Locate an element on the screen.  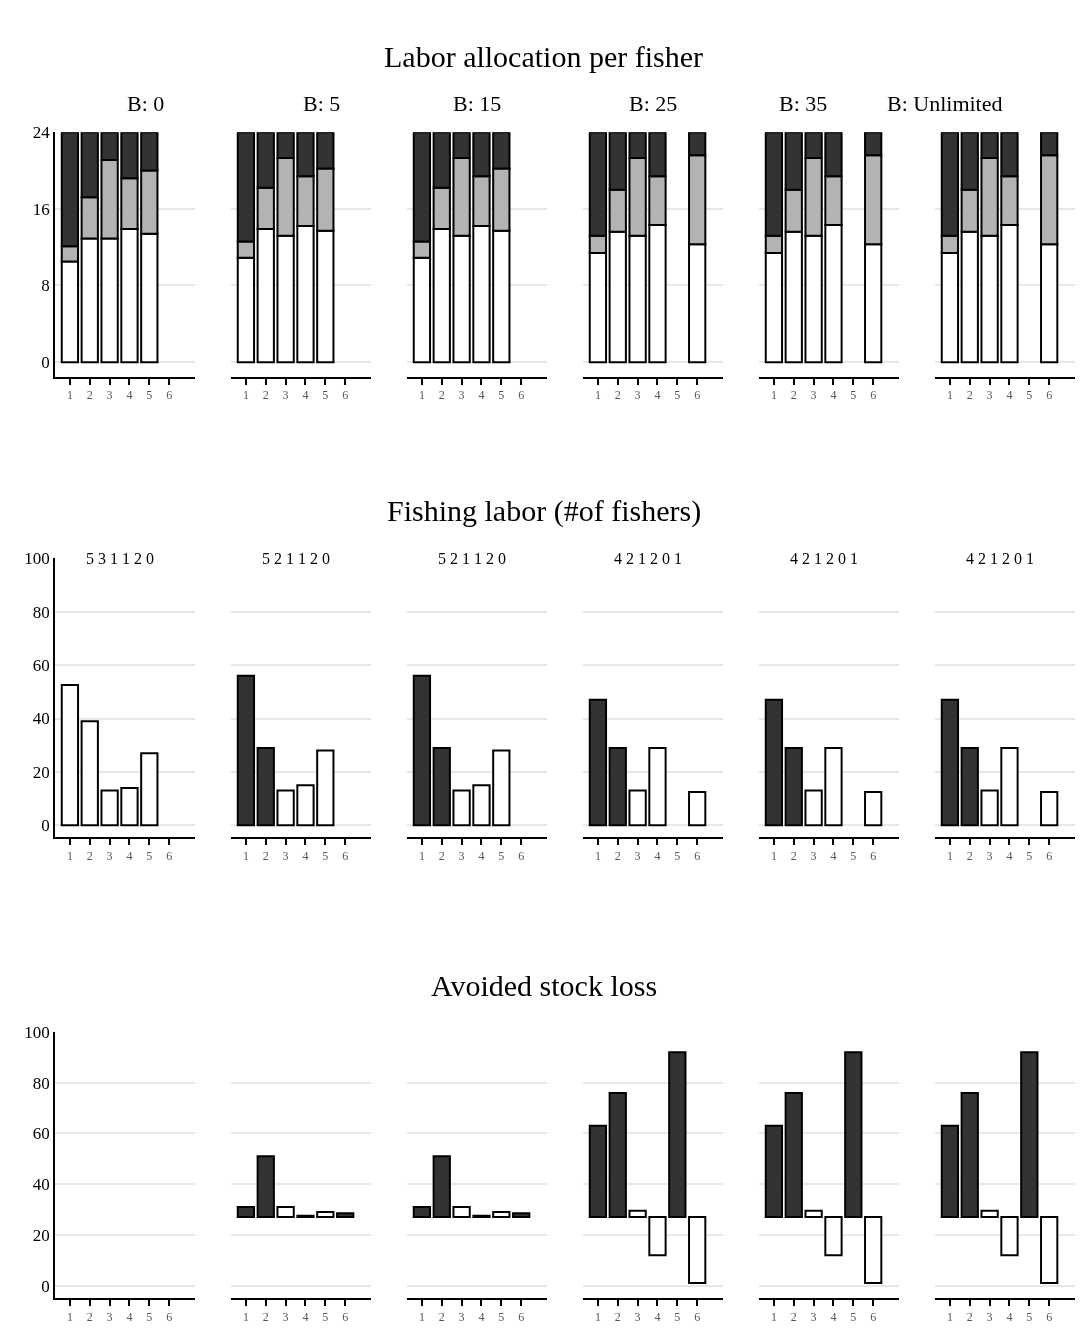
y-tick-label: 24 is located at coordinates (41, 133).